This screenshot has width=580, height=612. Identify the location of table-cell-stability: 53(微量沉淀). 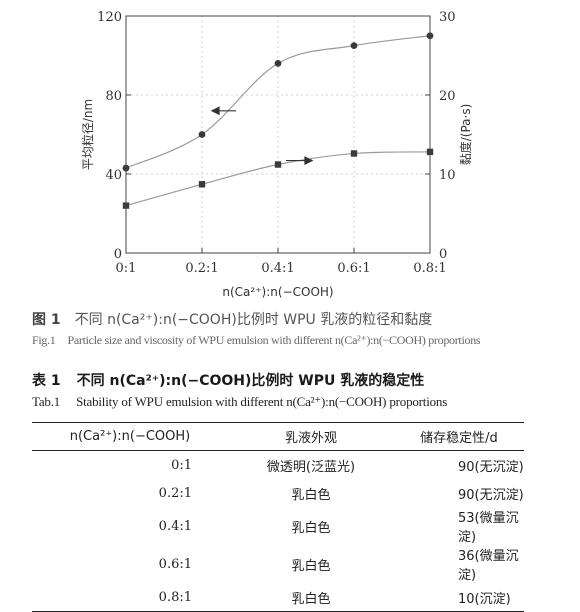
(488, 528).